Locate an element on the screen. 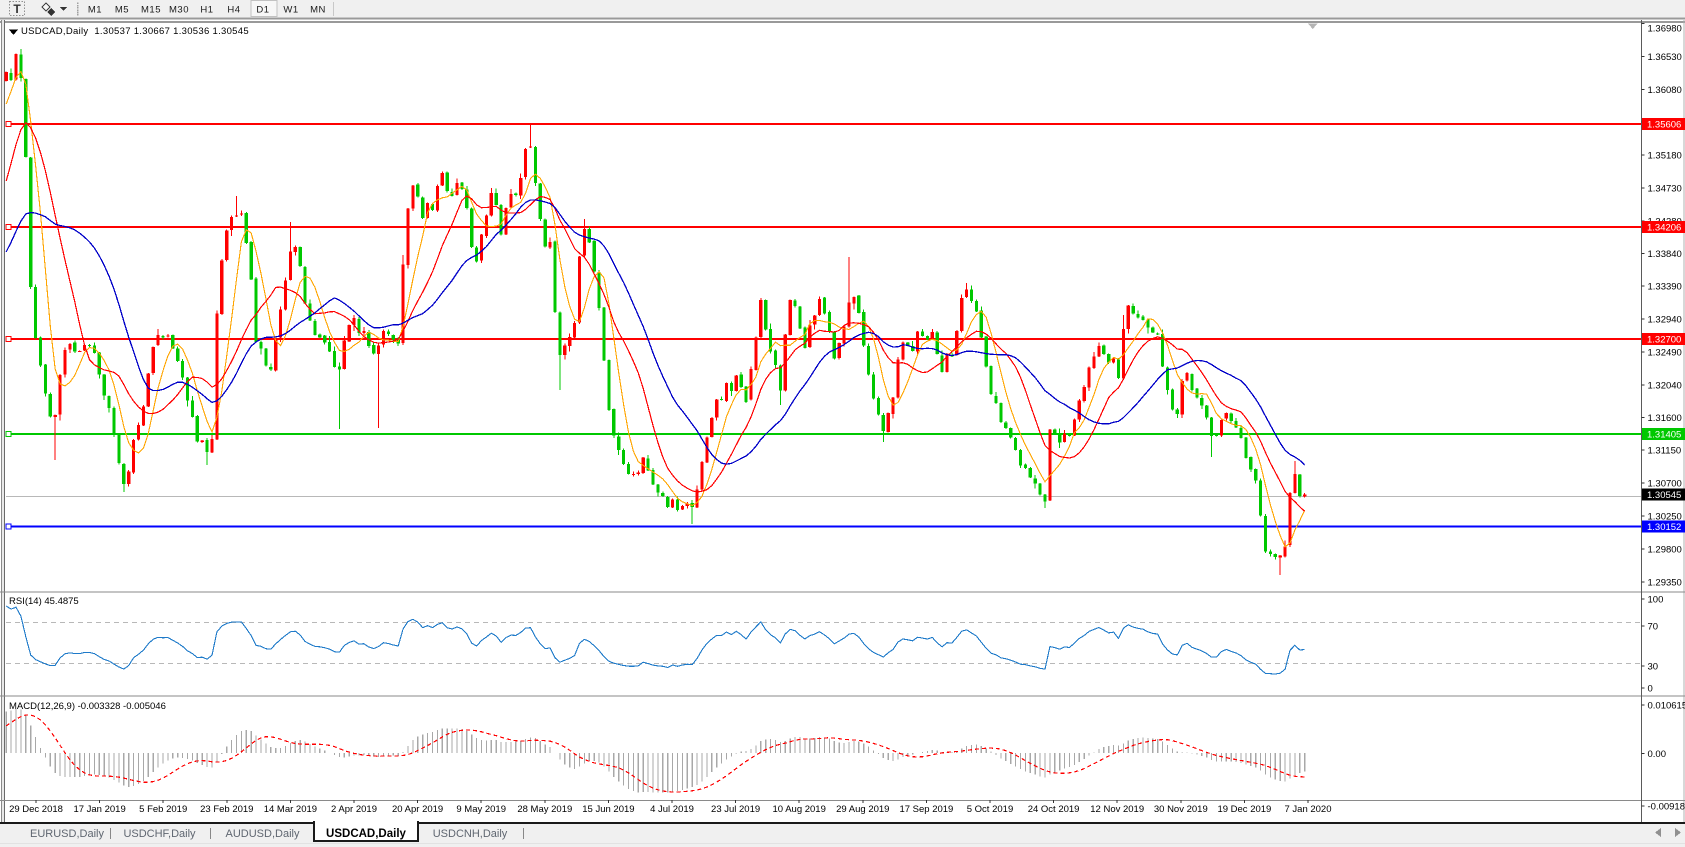 The width and height of the screenshot is (1685, 847). svg-text: 1.30152 is located at coordinates (1664, 527).